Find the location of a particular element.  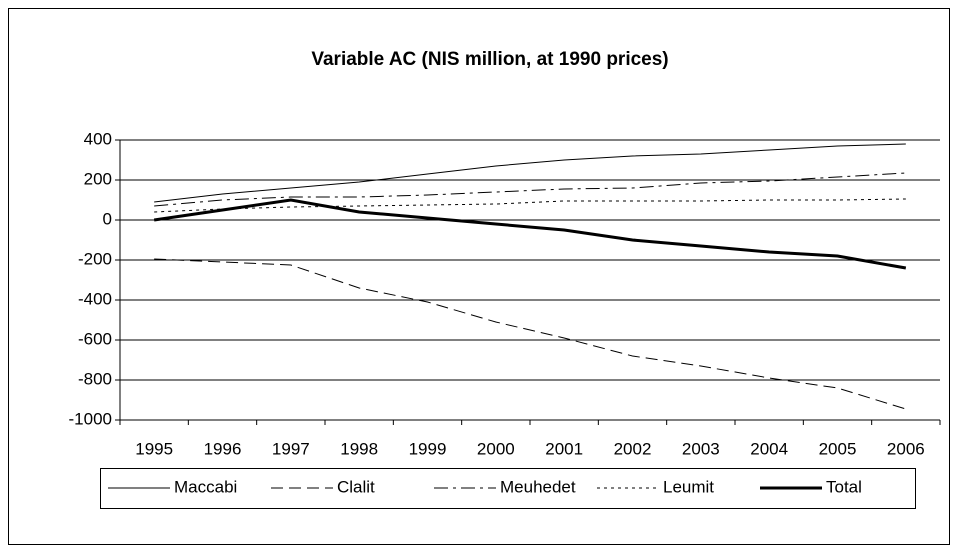

legend-label: Total is located at coordinates (844, 486).